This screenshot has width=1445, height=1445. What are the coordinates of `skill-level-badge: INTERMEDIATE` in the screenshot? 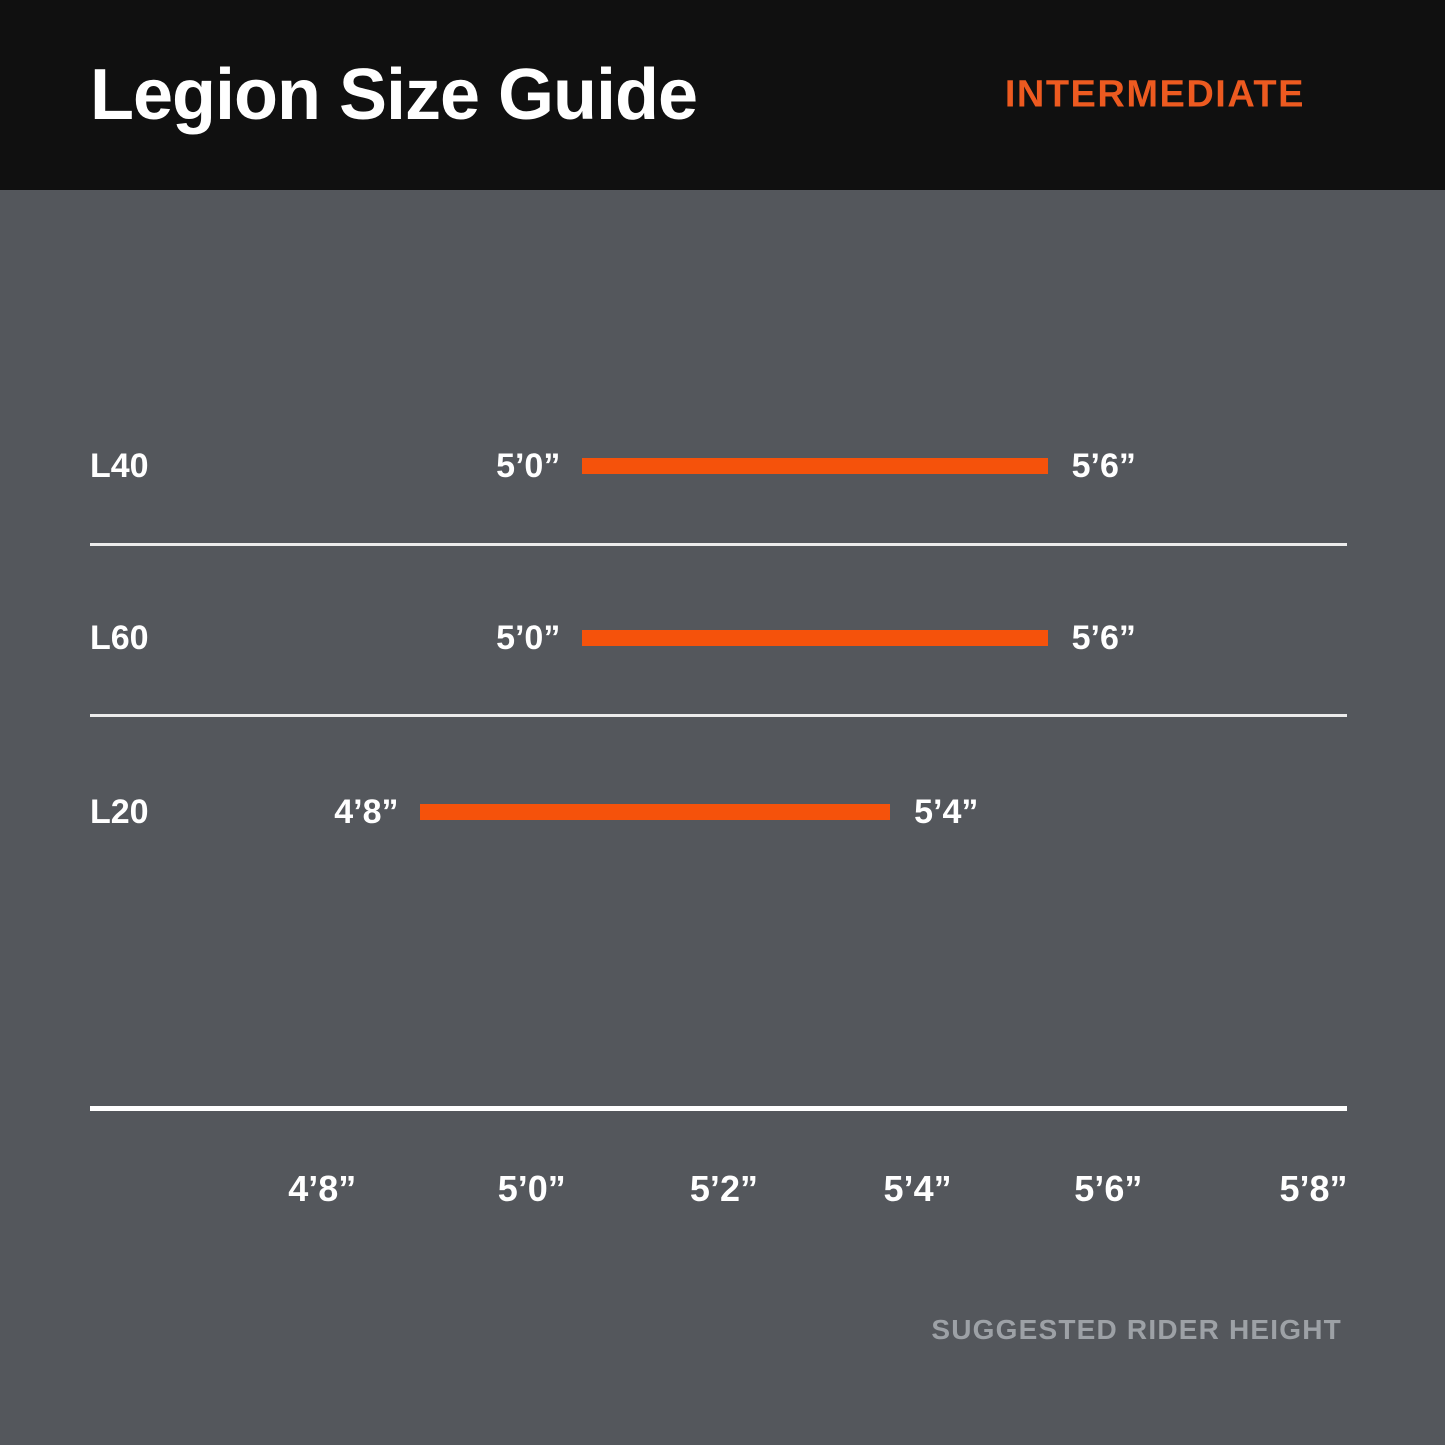 It's located at (1154, 94).